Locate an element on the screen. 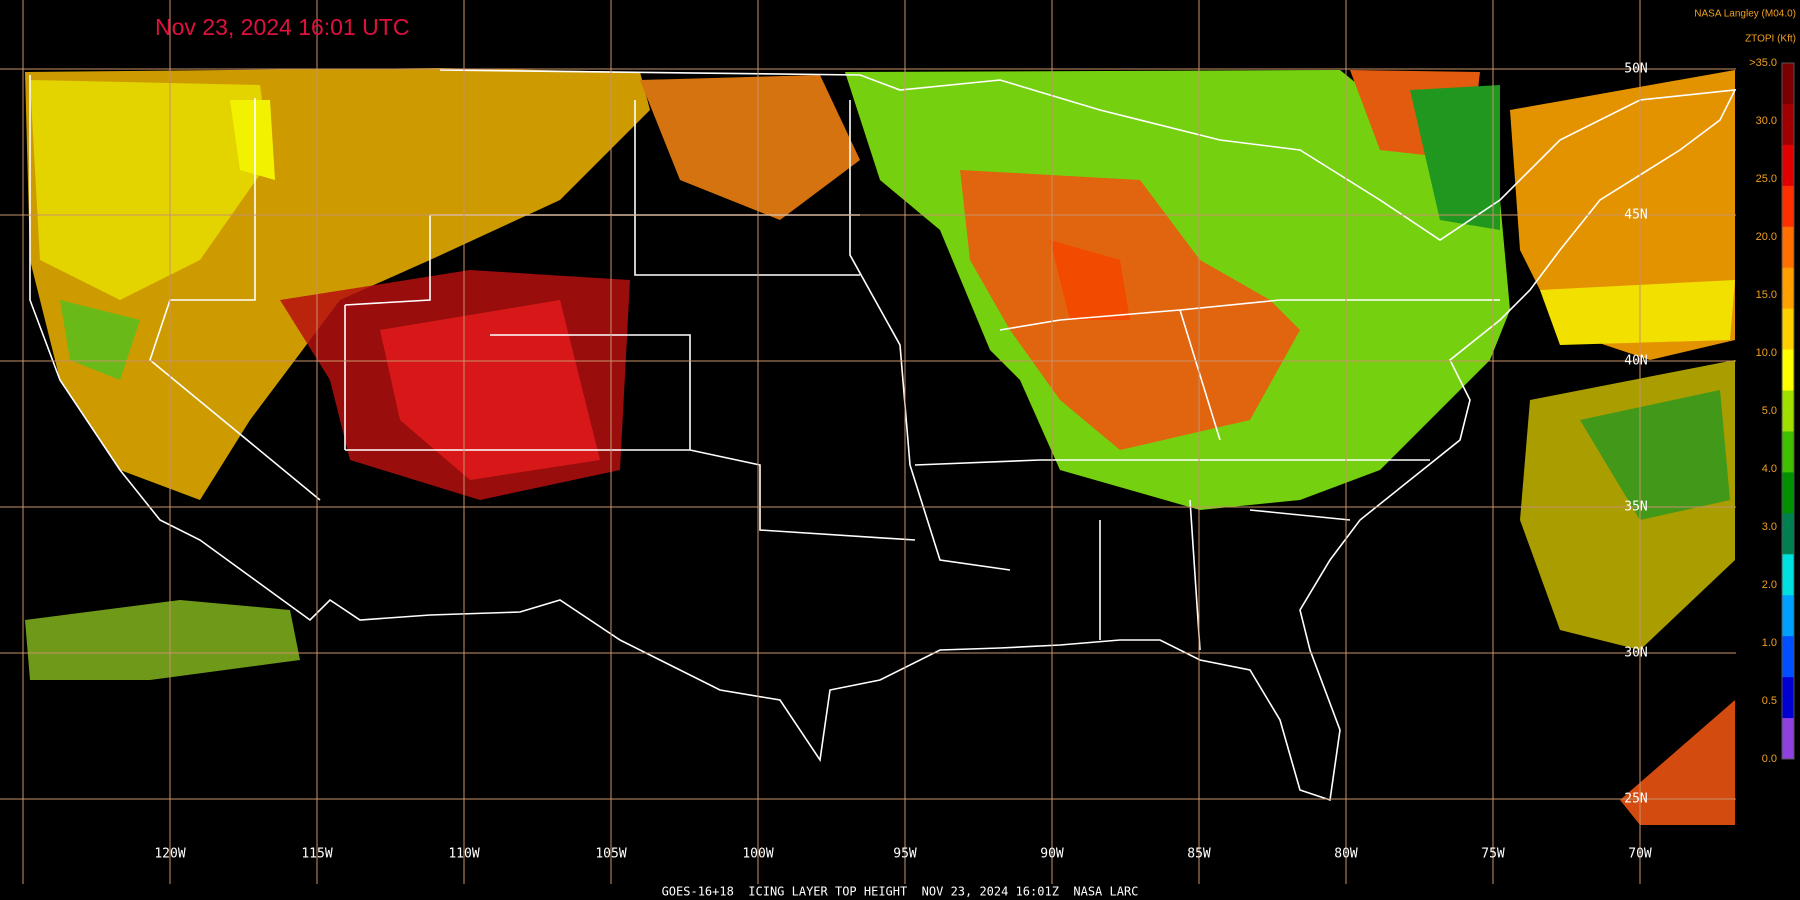 This screenshot has width=1800, height=900. colorbar-label: 4.0 is located at coordinates (1769, 469).